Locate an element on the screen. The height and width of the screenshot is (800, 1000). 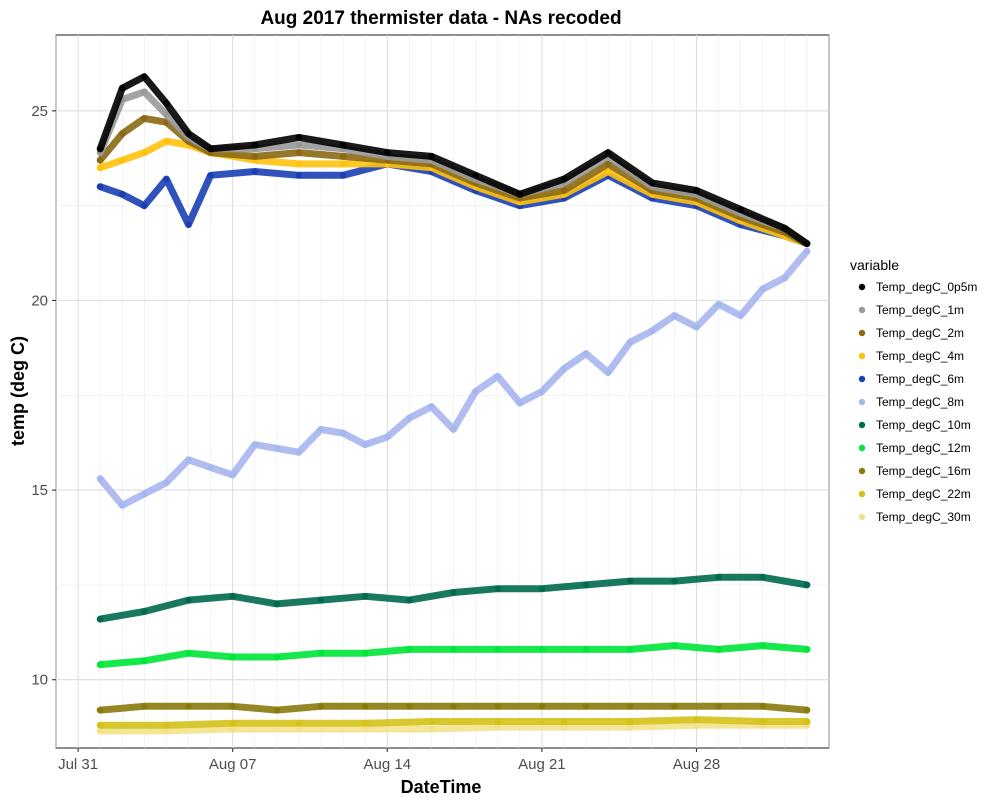
legend-item: Temp_degC_22m is located at coordinates (914, 494).